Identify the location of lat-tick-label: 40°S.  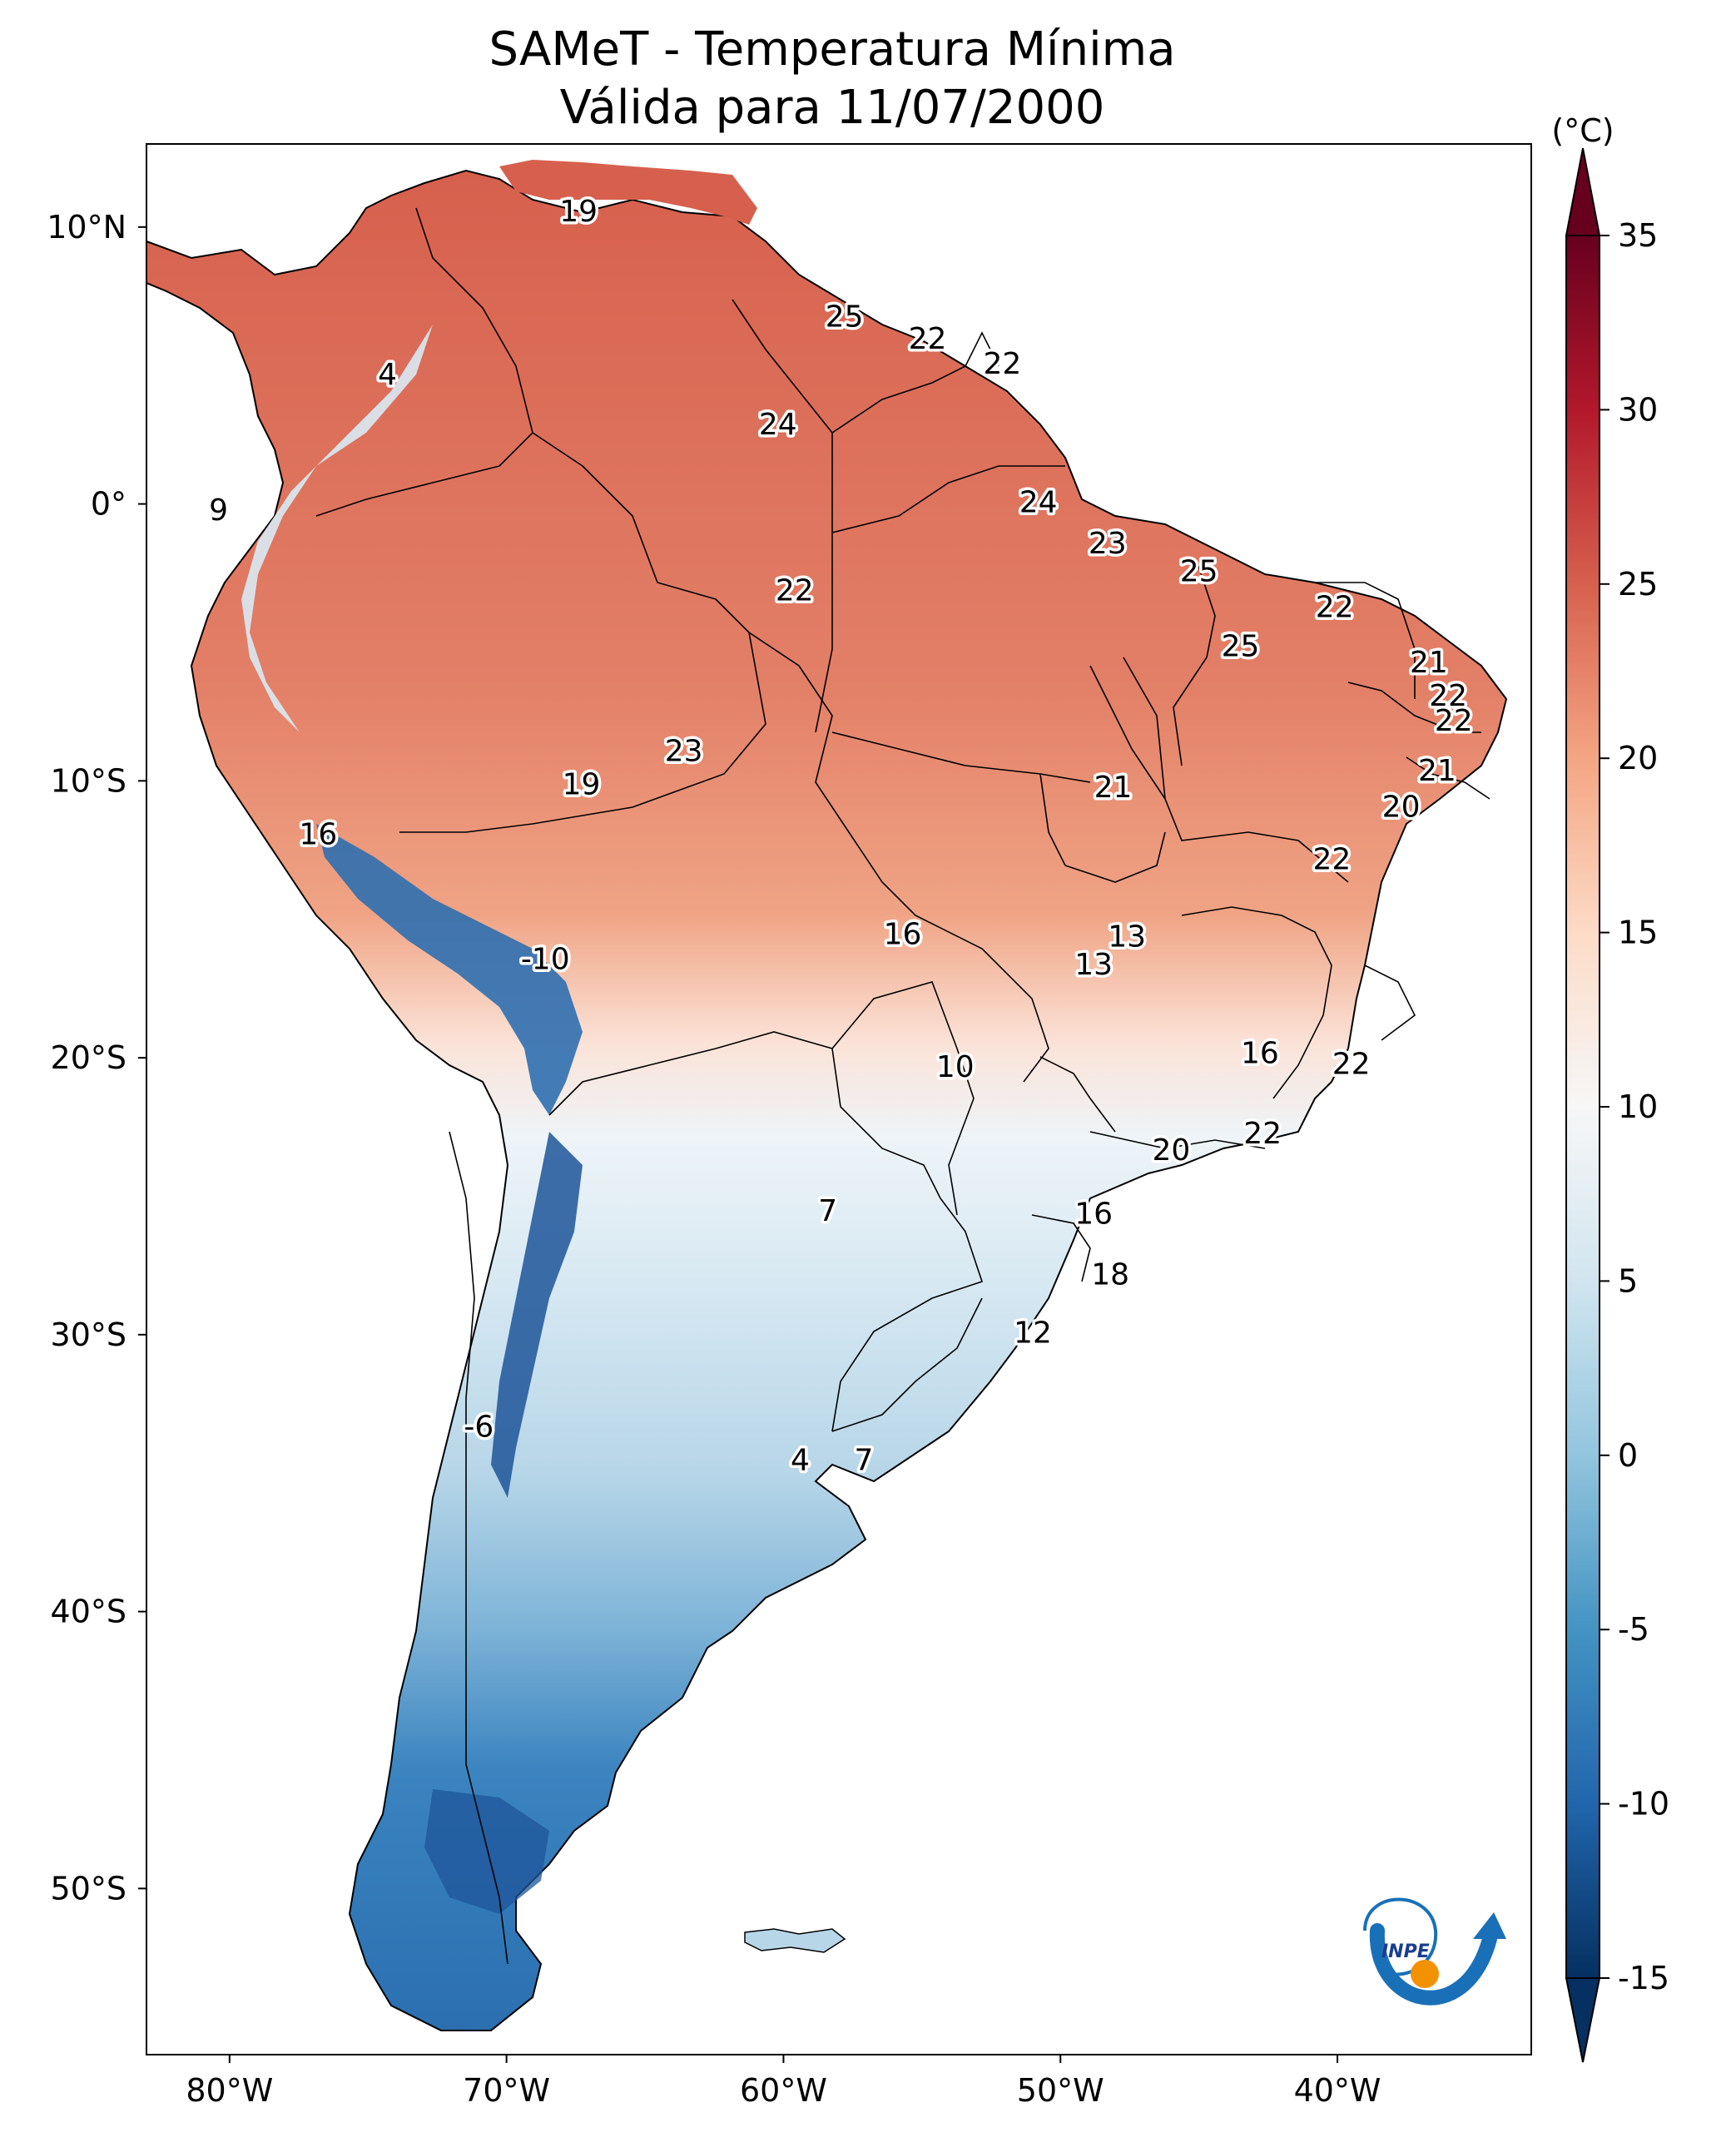
(88, 1612).